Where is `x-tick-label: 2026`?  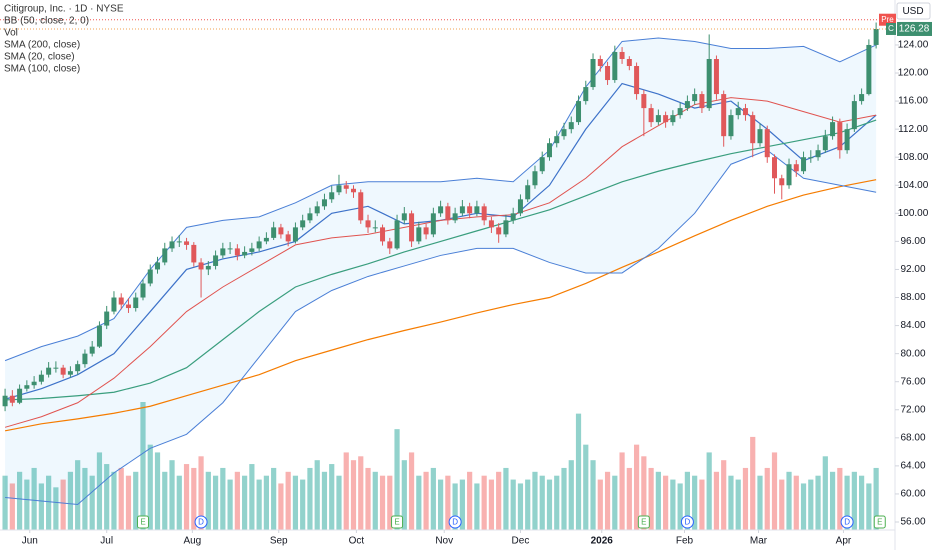
x-tick-label: 2026 is located at coordinates (602, 541).